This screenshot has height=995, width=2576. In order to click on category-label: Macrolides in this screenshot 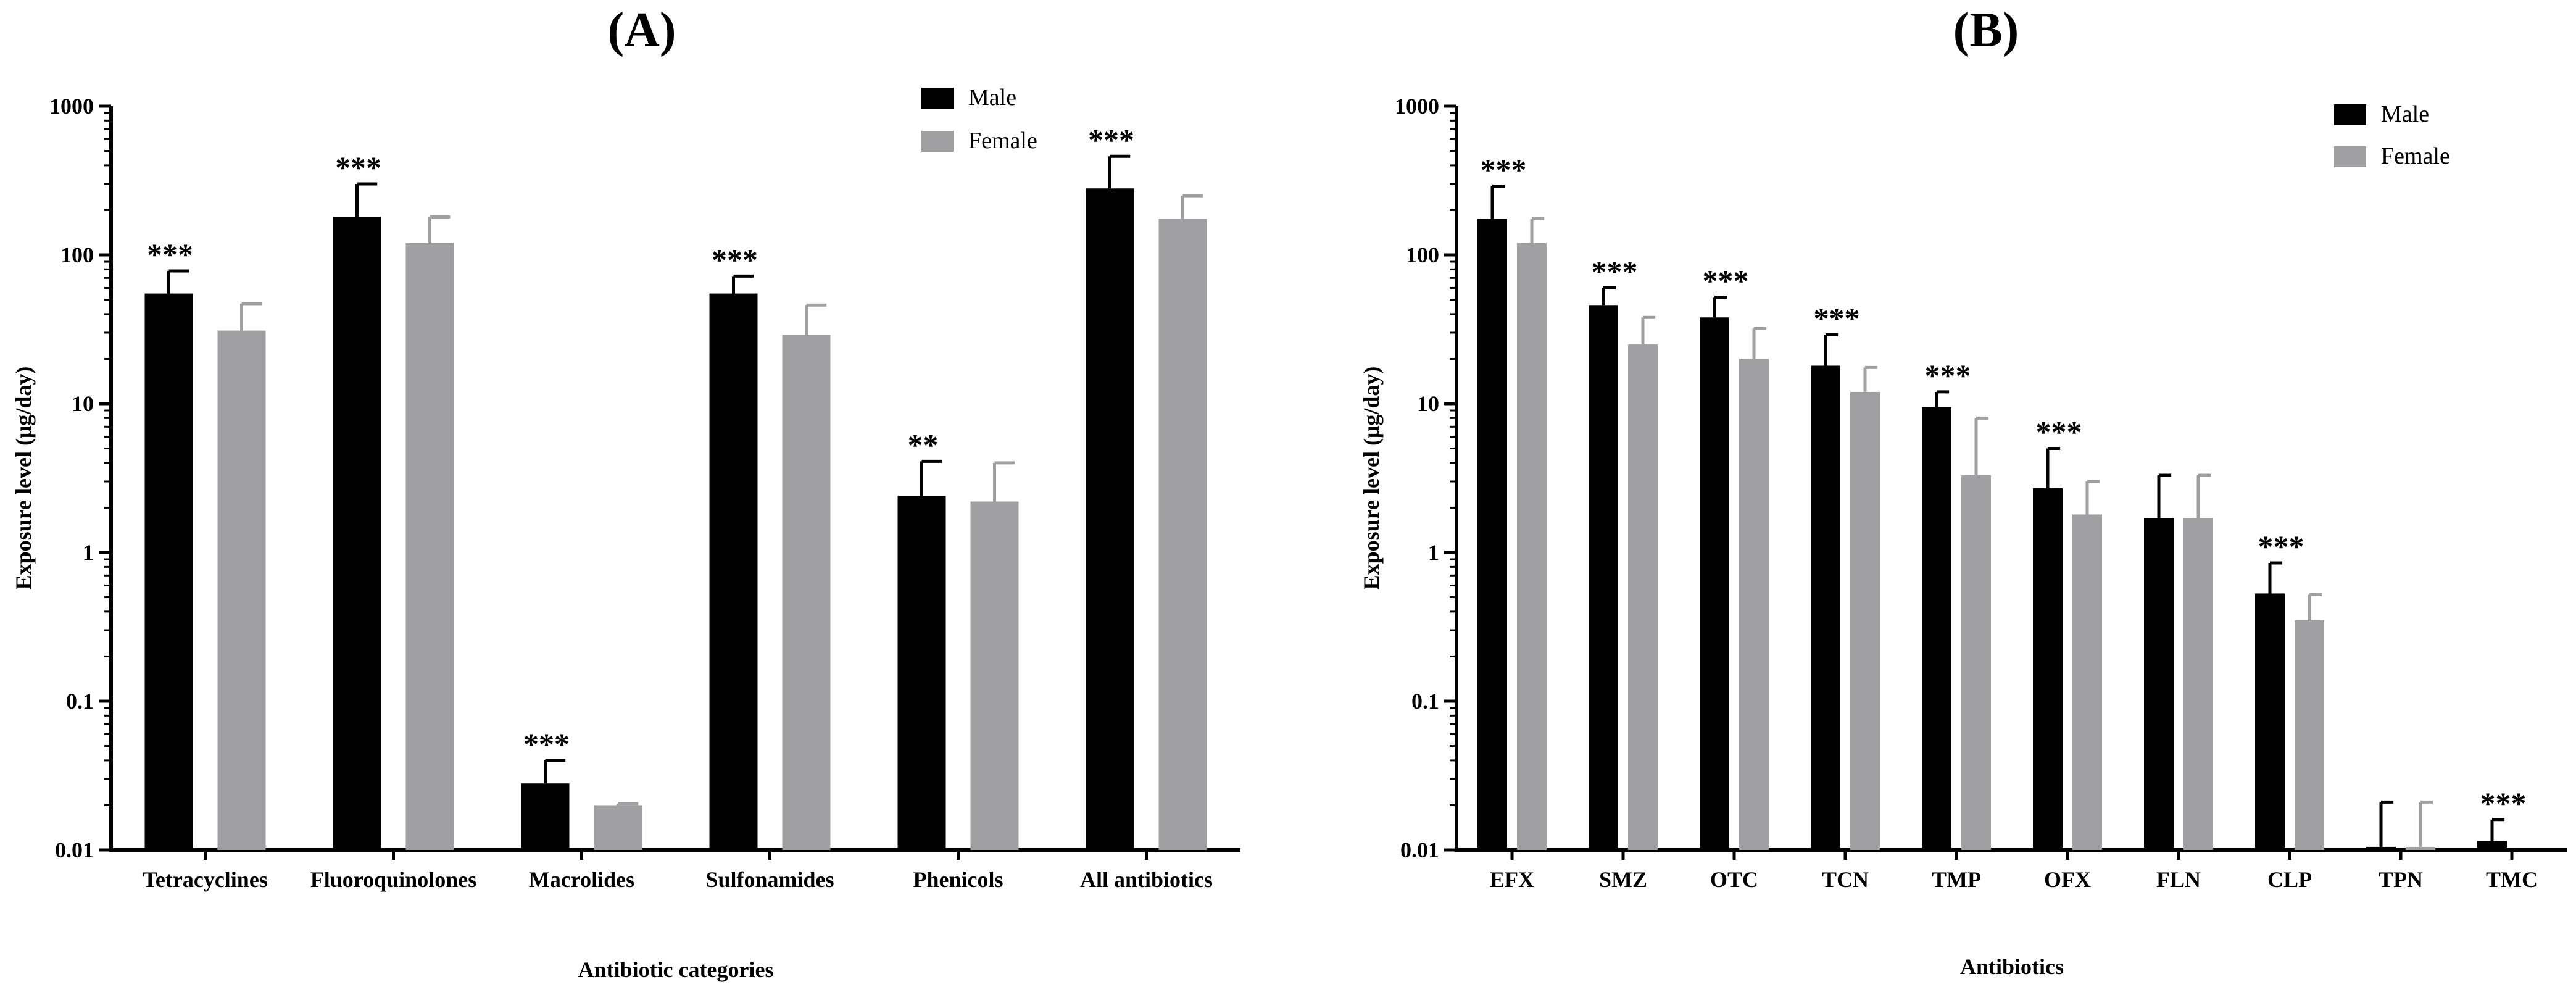, I will do `click(582, 880)`.